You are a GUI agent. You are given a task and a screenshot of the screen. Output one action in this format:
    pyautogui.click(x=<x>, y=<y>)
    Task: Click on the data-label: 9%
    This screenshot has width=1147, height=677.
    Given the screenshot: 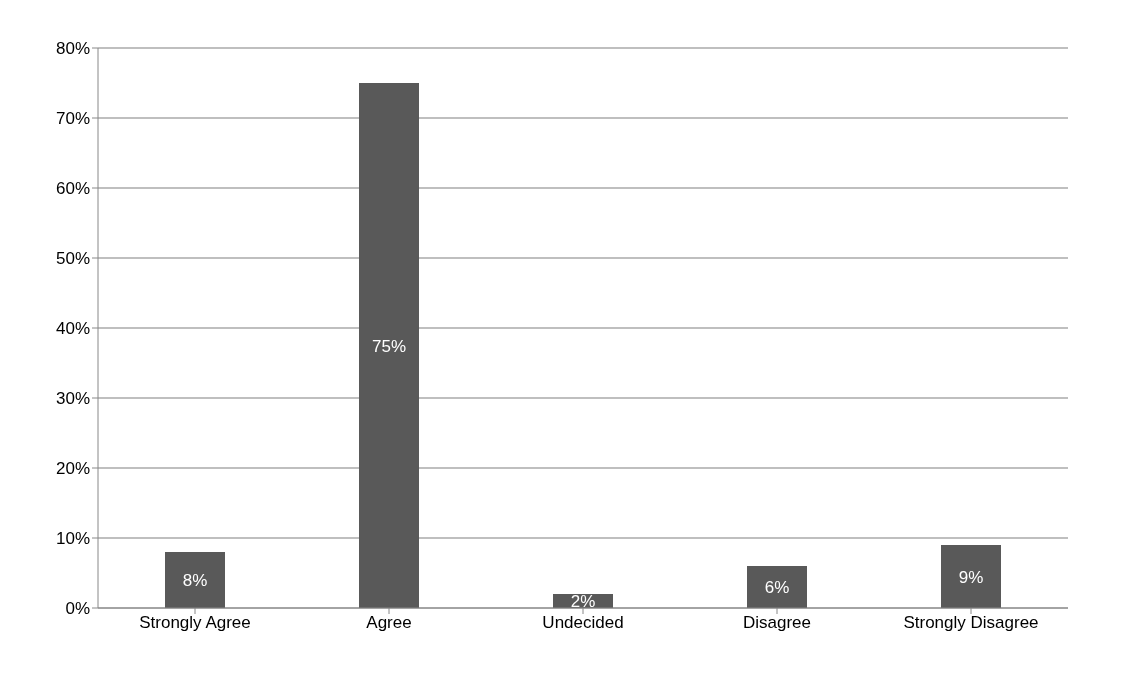 What is the action you would take?
    pyautogui.click(x=971, y=577)
    